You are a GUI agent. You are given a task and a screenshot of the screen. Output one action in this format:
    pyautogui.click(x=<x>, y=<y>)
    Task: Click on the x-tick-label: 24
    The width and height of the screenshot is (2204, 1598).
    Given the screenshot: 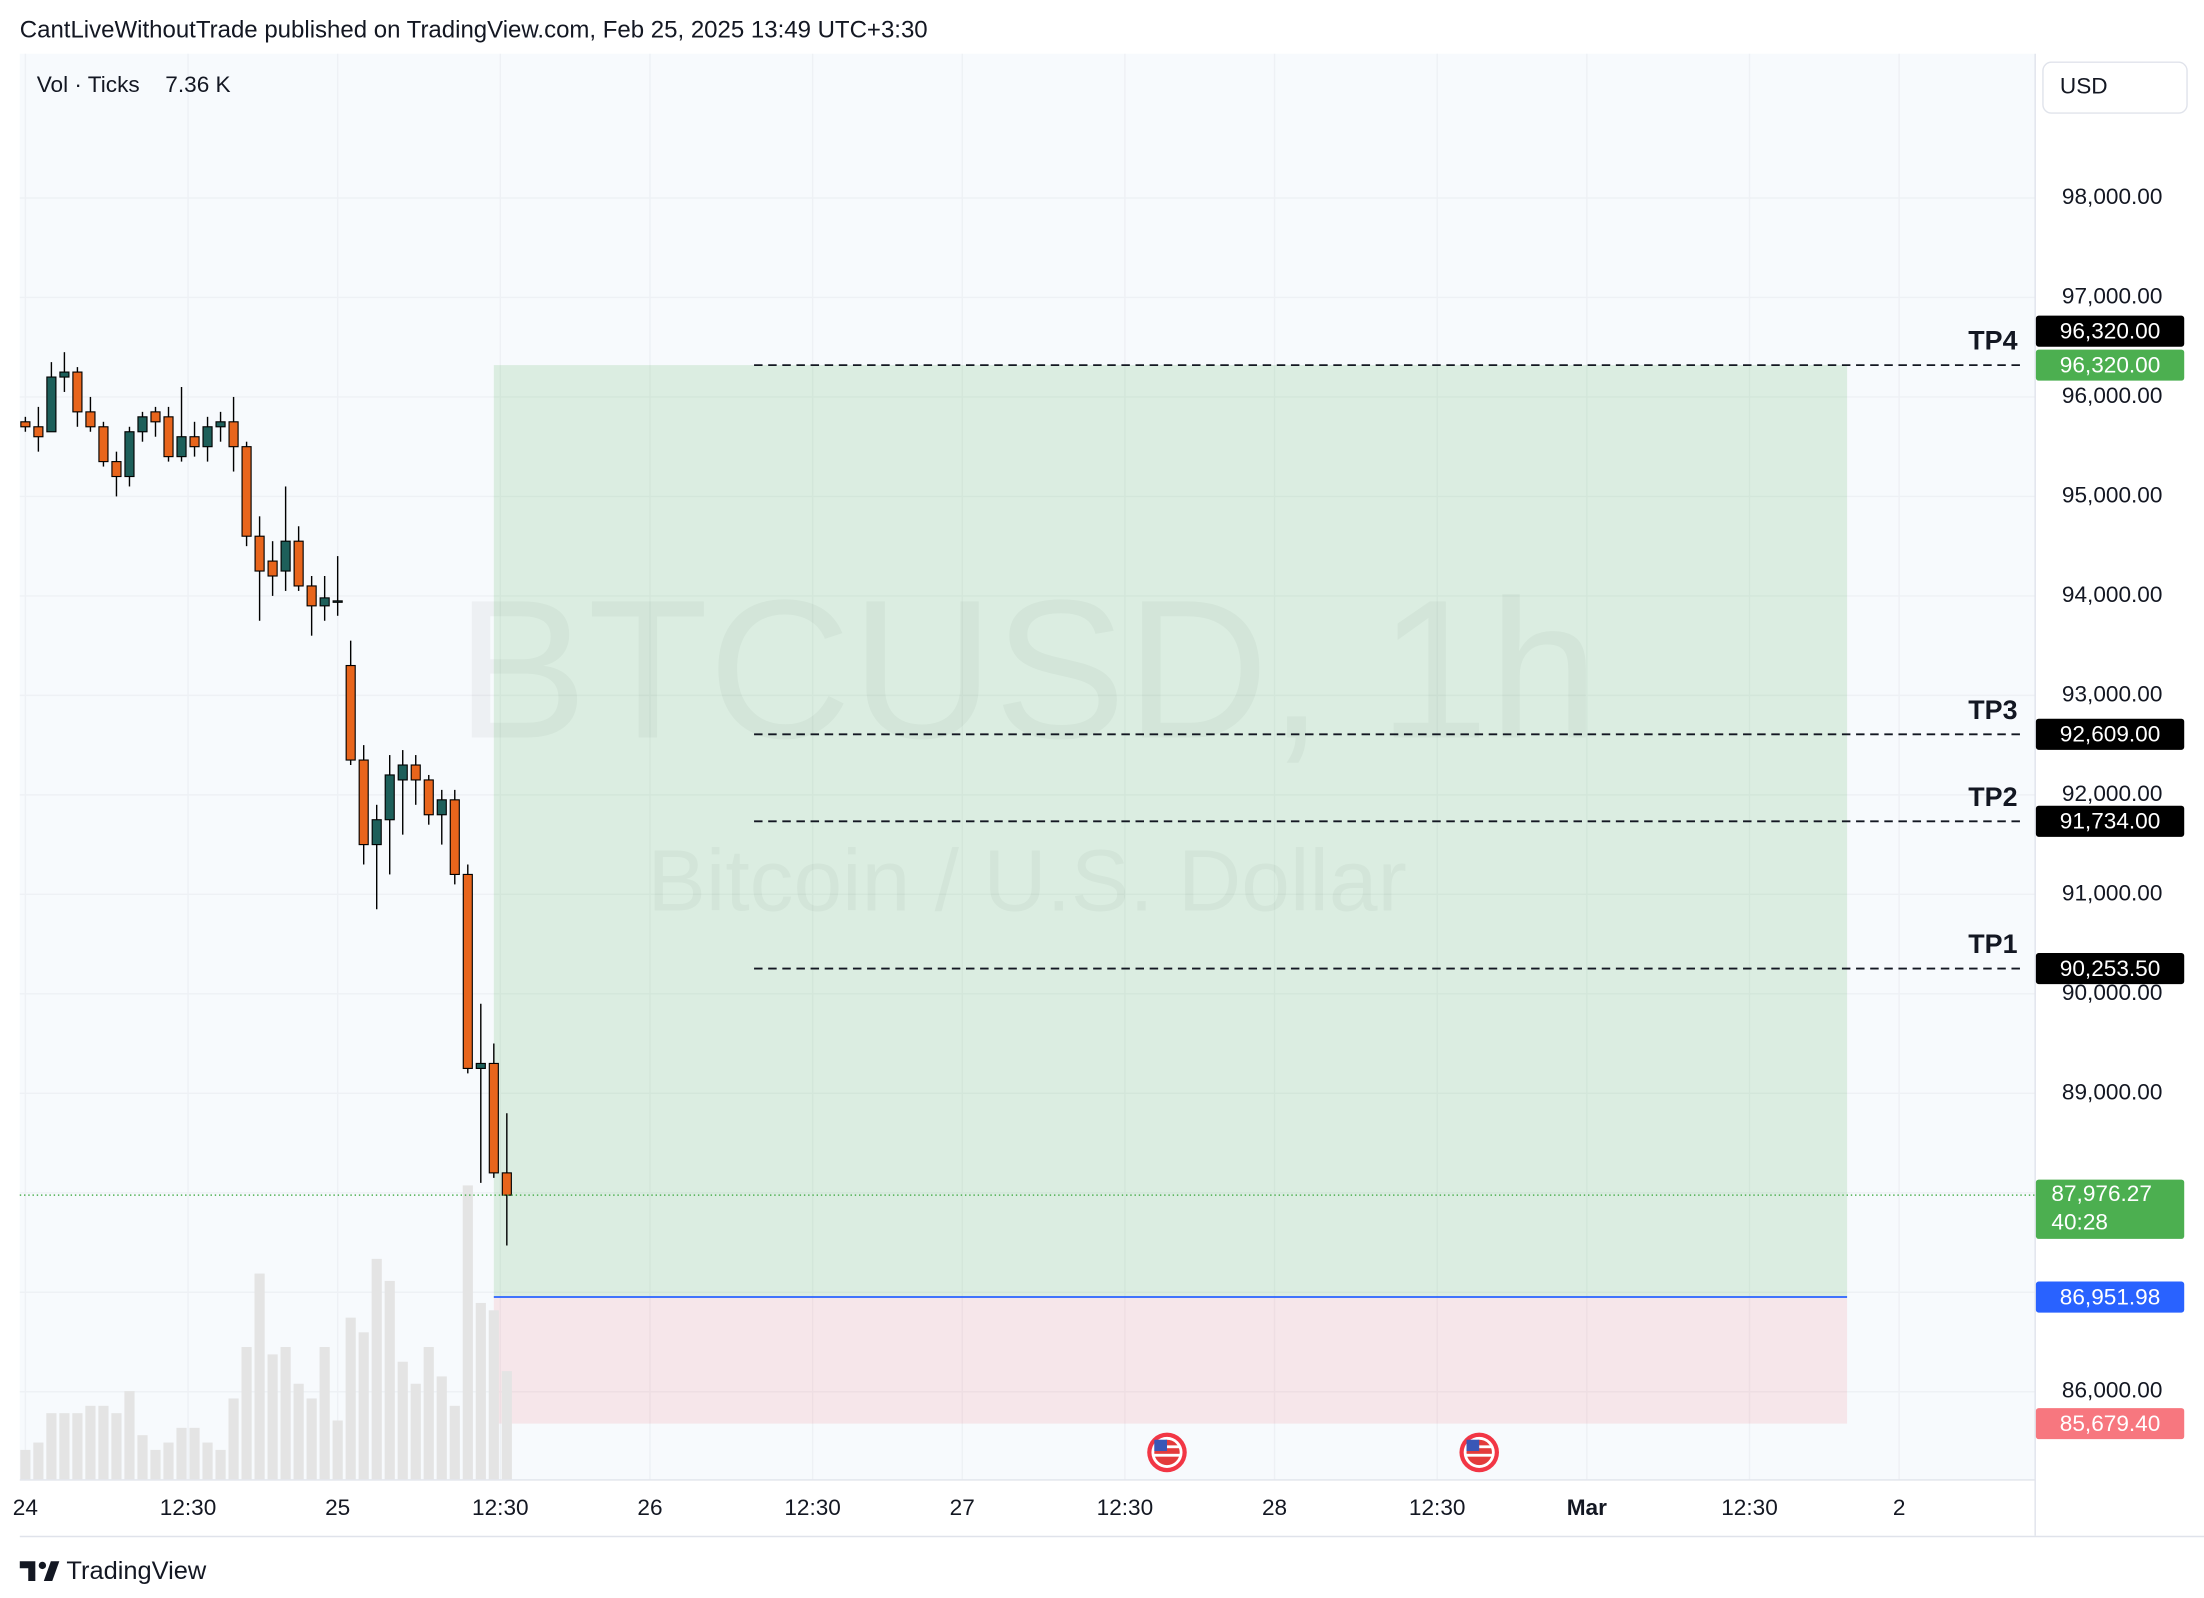 What is the action you would take?
    pyautogui.click(x=25, y=1507)
    